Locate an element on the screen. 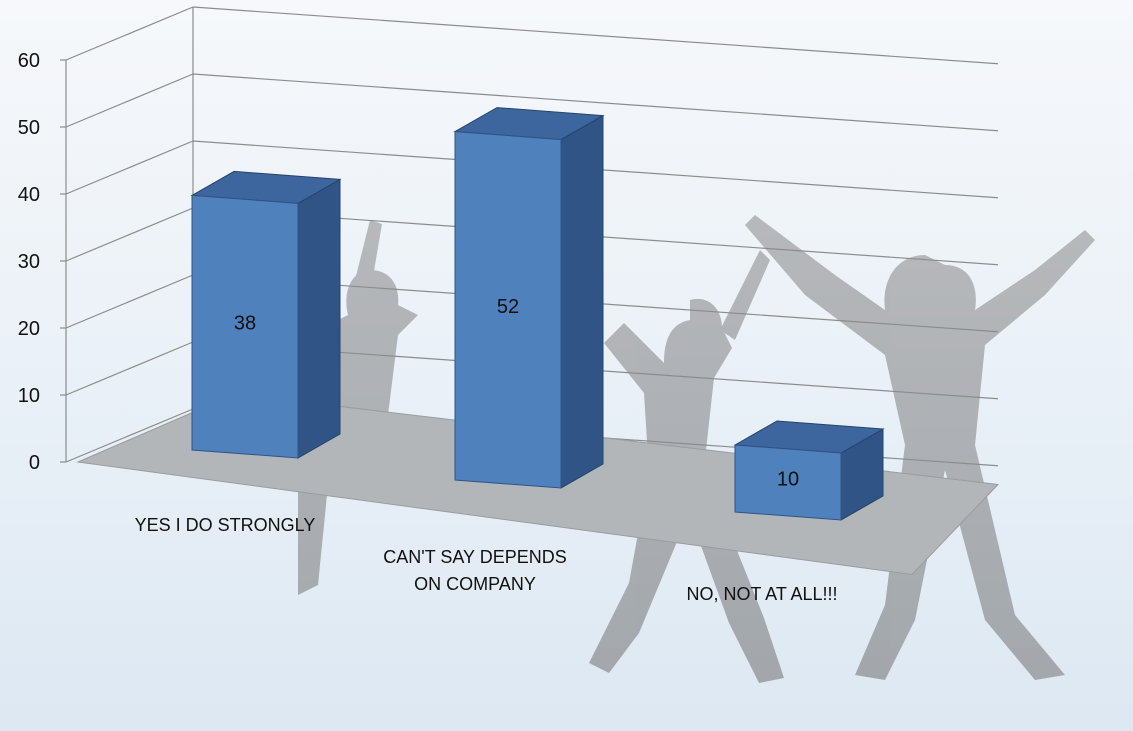 Image resolution: width=1133 pixels, height=731 pixels. y-tick-label: 20 is located at coordinates (29, 329).